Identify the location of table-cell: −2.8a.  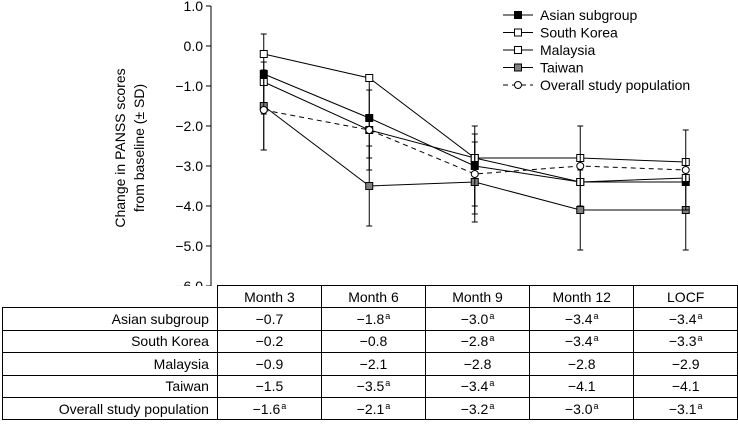
(478, 341).